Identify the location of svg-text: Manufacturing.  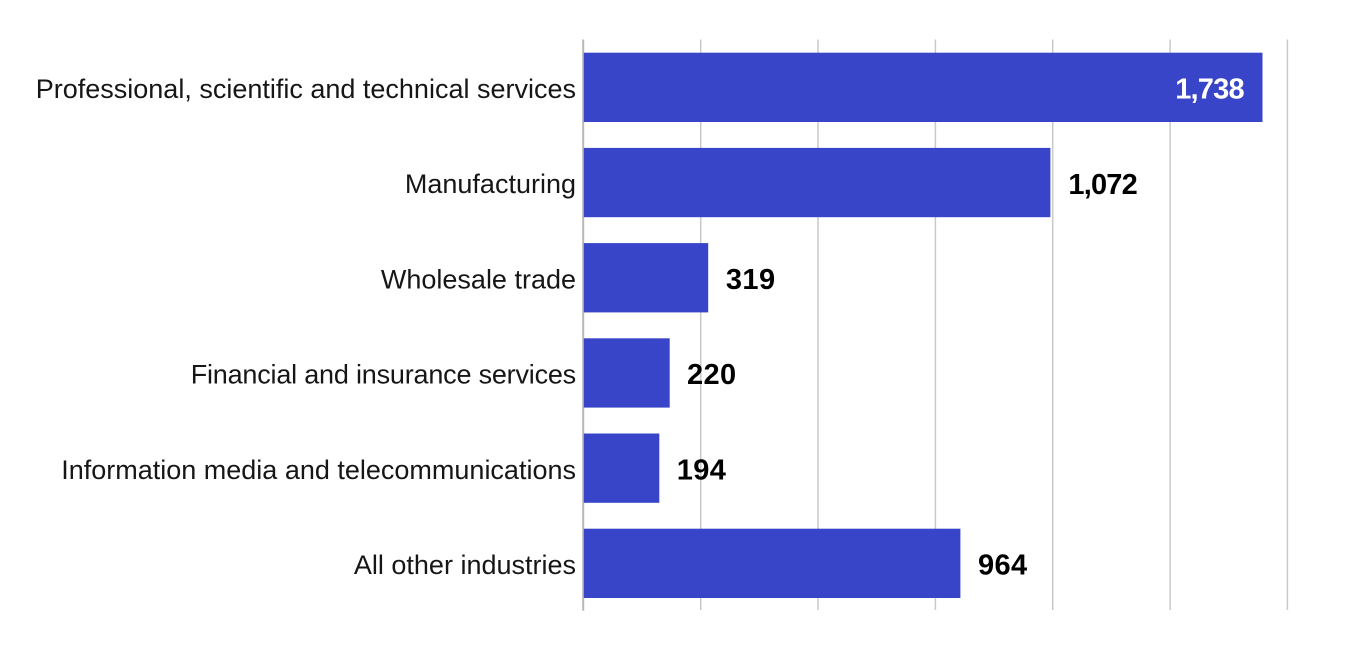
(490, 184).